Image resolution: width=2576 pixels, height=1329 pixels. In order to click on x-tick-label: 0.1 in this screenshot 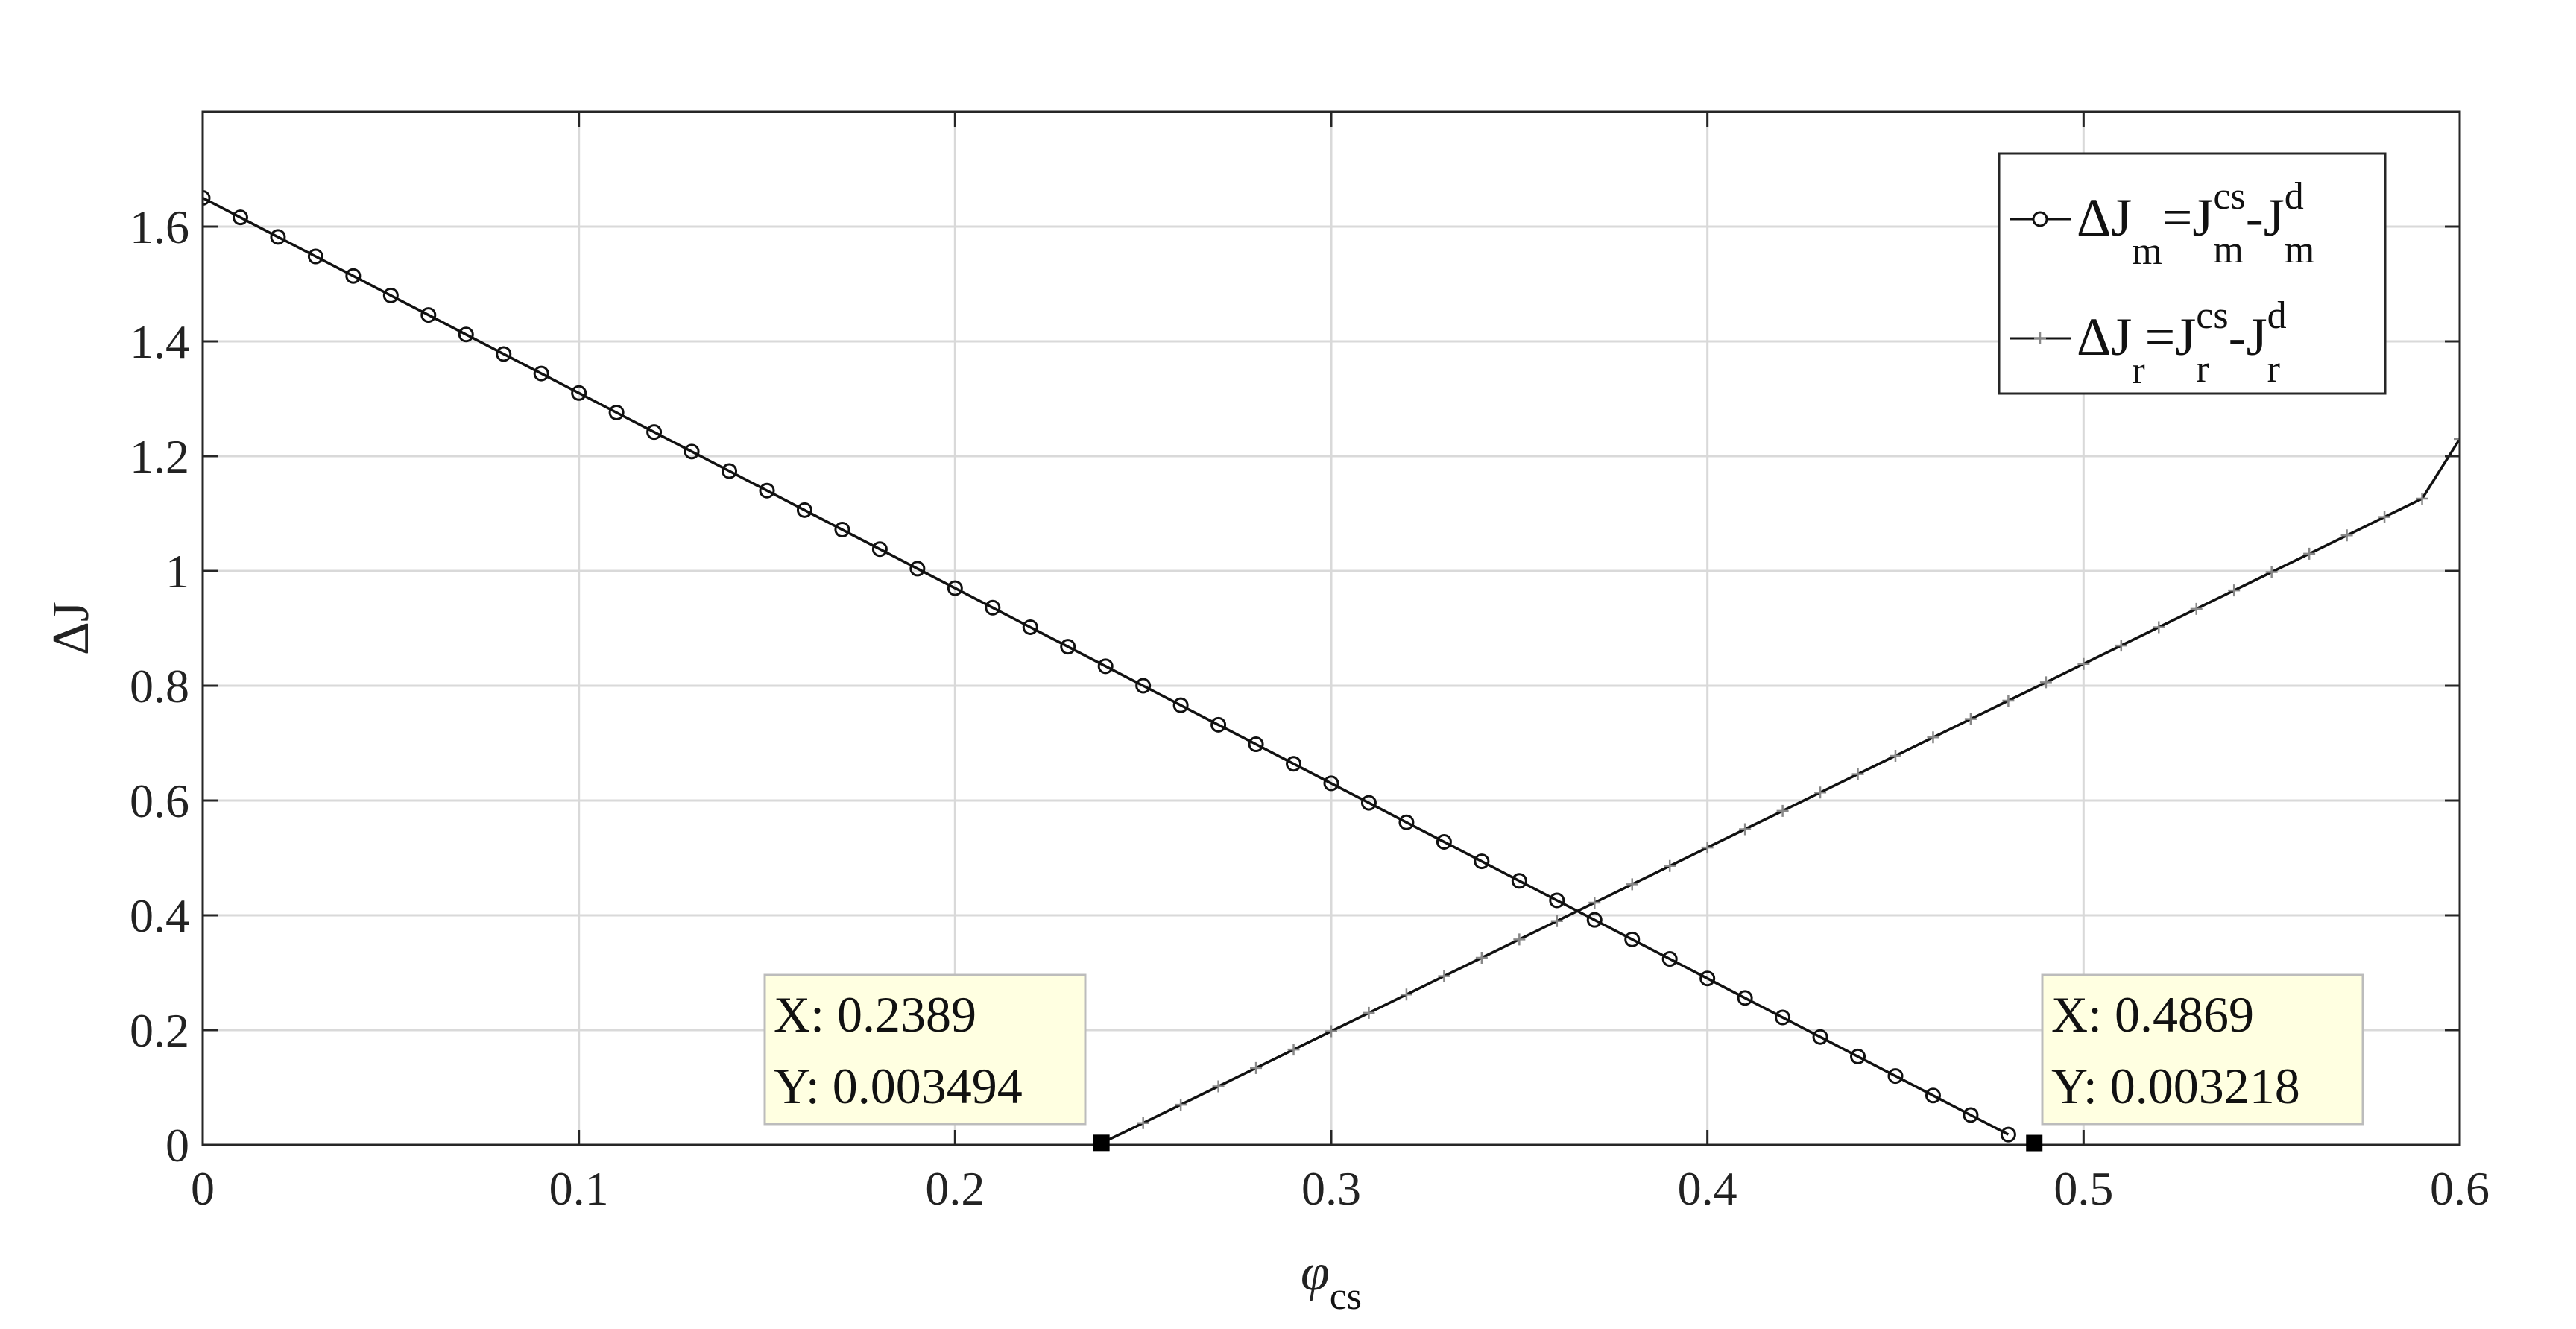, I will do `click(579, 1189)`.